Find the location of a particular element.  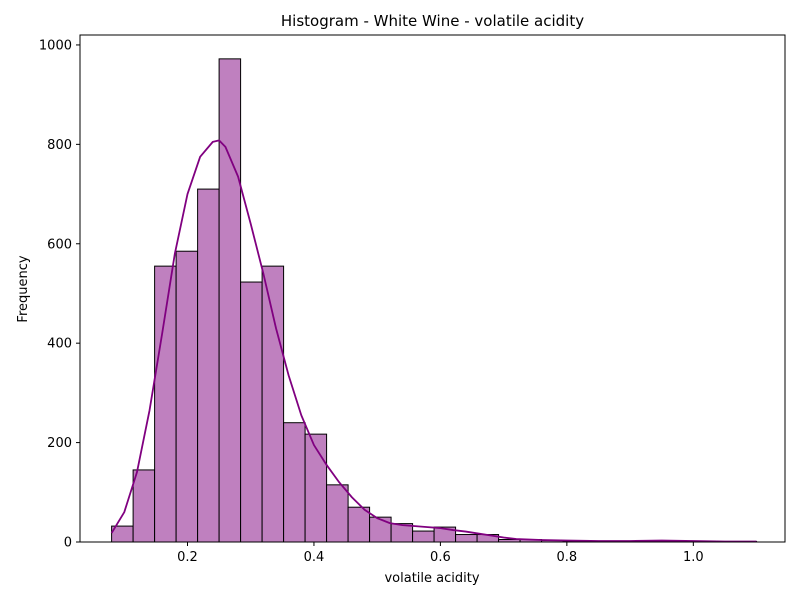

y-axis-ticks: 0 200 400 600 800 1000 is located at coordinates (59, 294).